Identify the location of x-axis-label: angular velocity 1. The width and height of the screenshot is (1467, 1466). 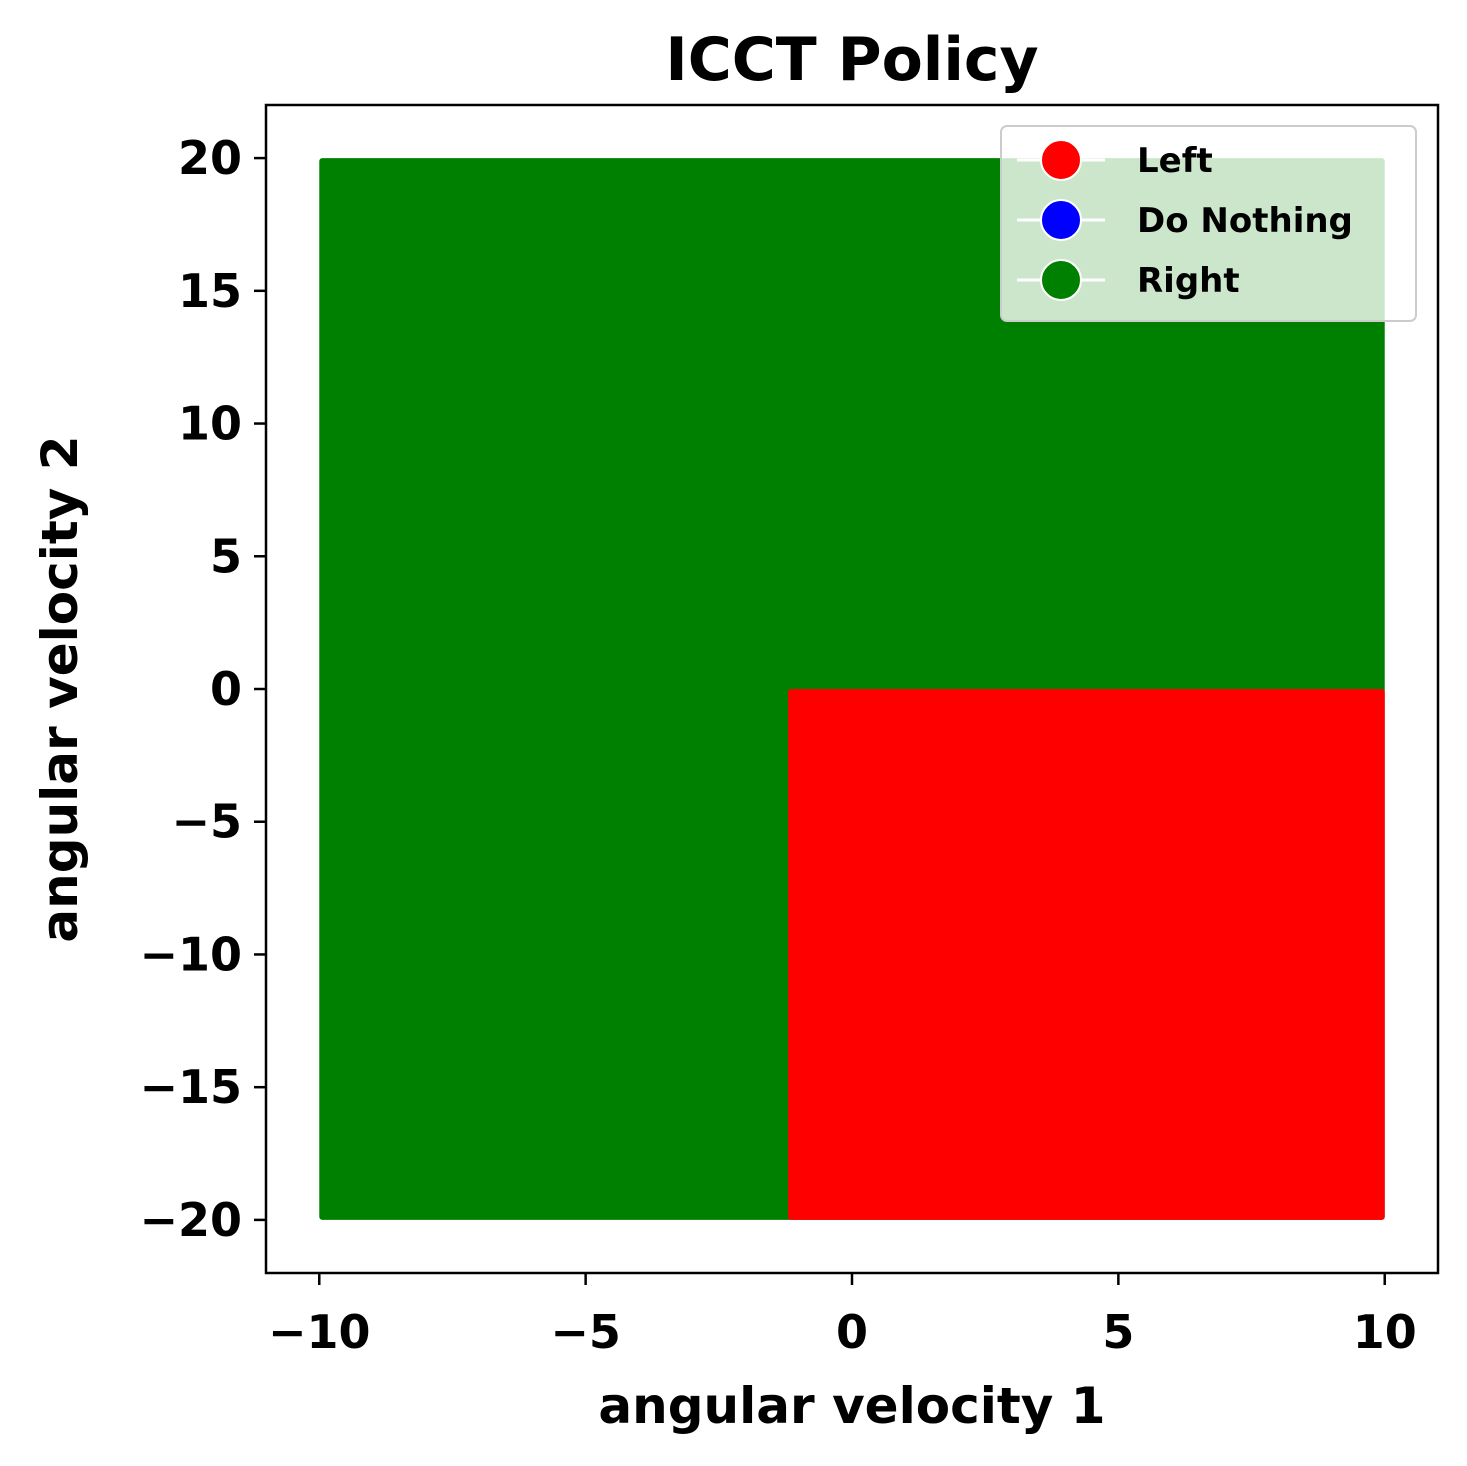
(851, 1406).